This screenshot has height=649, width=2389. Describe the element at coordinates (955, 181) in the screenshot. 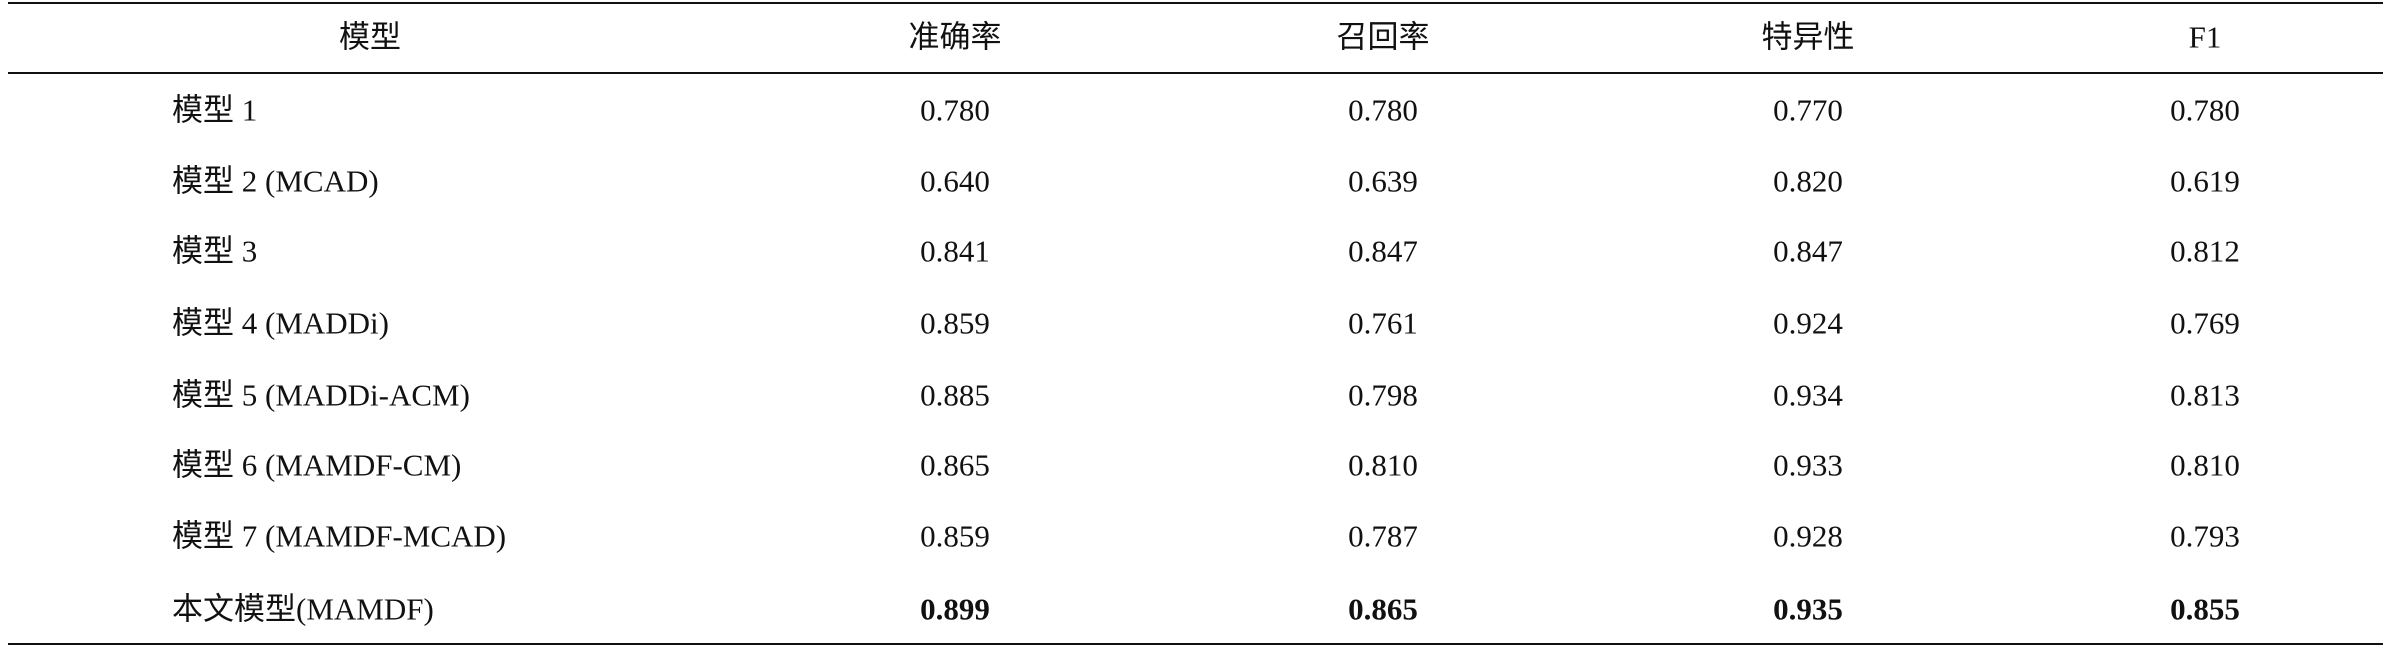

I see `value-cell: 0.640` at that location.